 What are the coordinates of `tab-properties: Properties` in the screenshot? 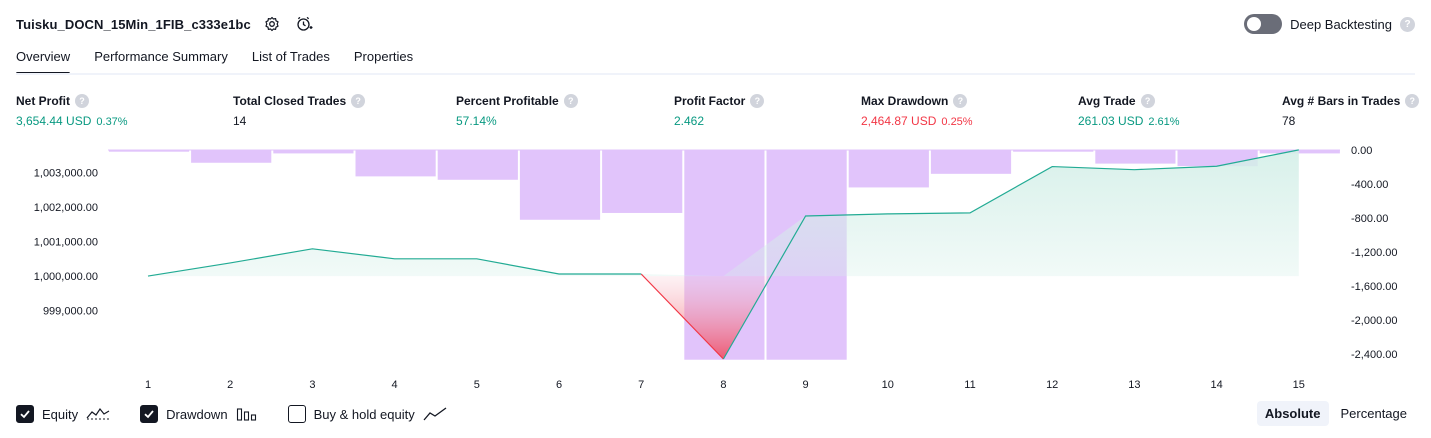 It's located at (383, 56).